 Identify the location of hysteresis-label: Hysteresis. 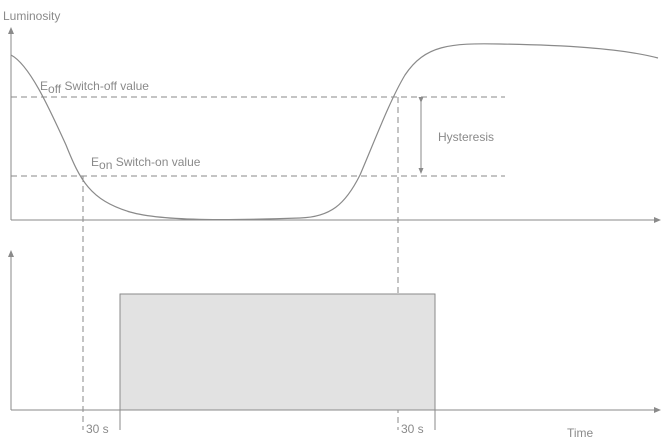
(466, 137).